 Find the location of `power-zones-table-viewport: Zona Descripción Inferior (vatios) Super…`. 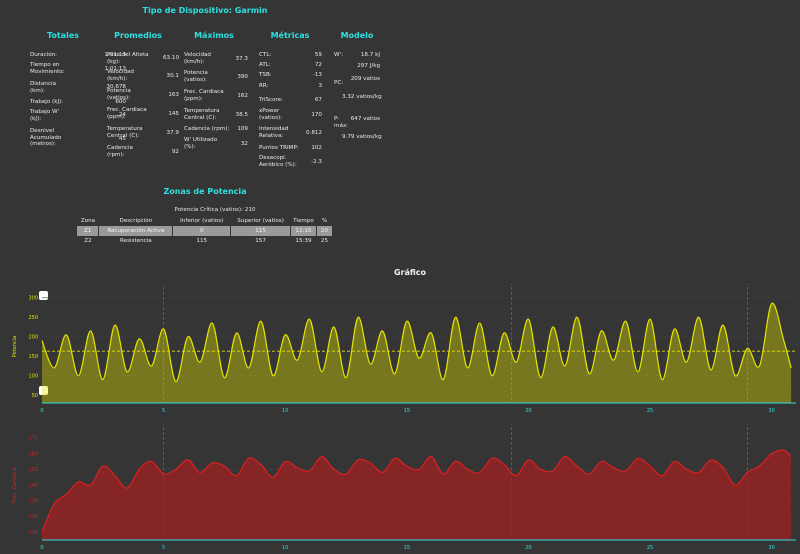

power-zones-table-viewport: Zona Descripción Inferior (vatios) Super… is located at coordinates (205, 230).